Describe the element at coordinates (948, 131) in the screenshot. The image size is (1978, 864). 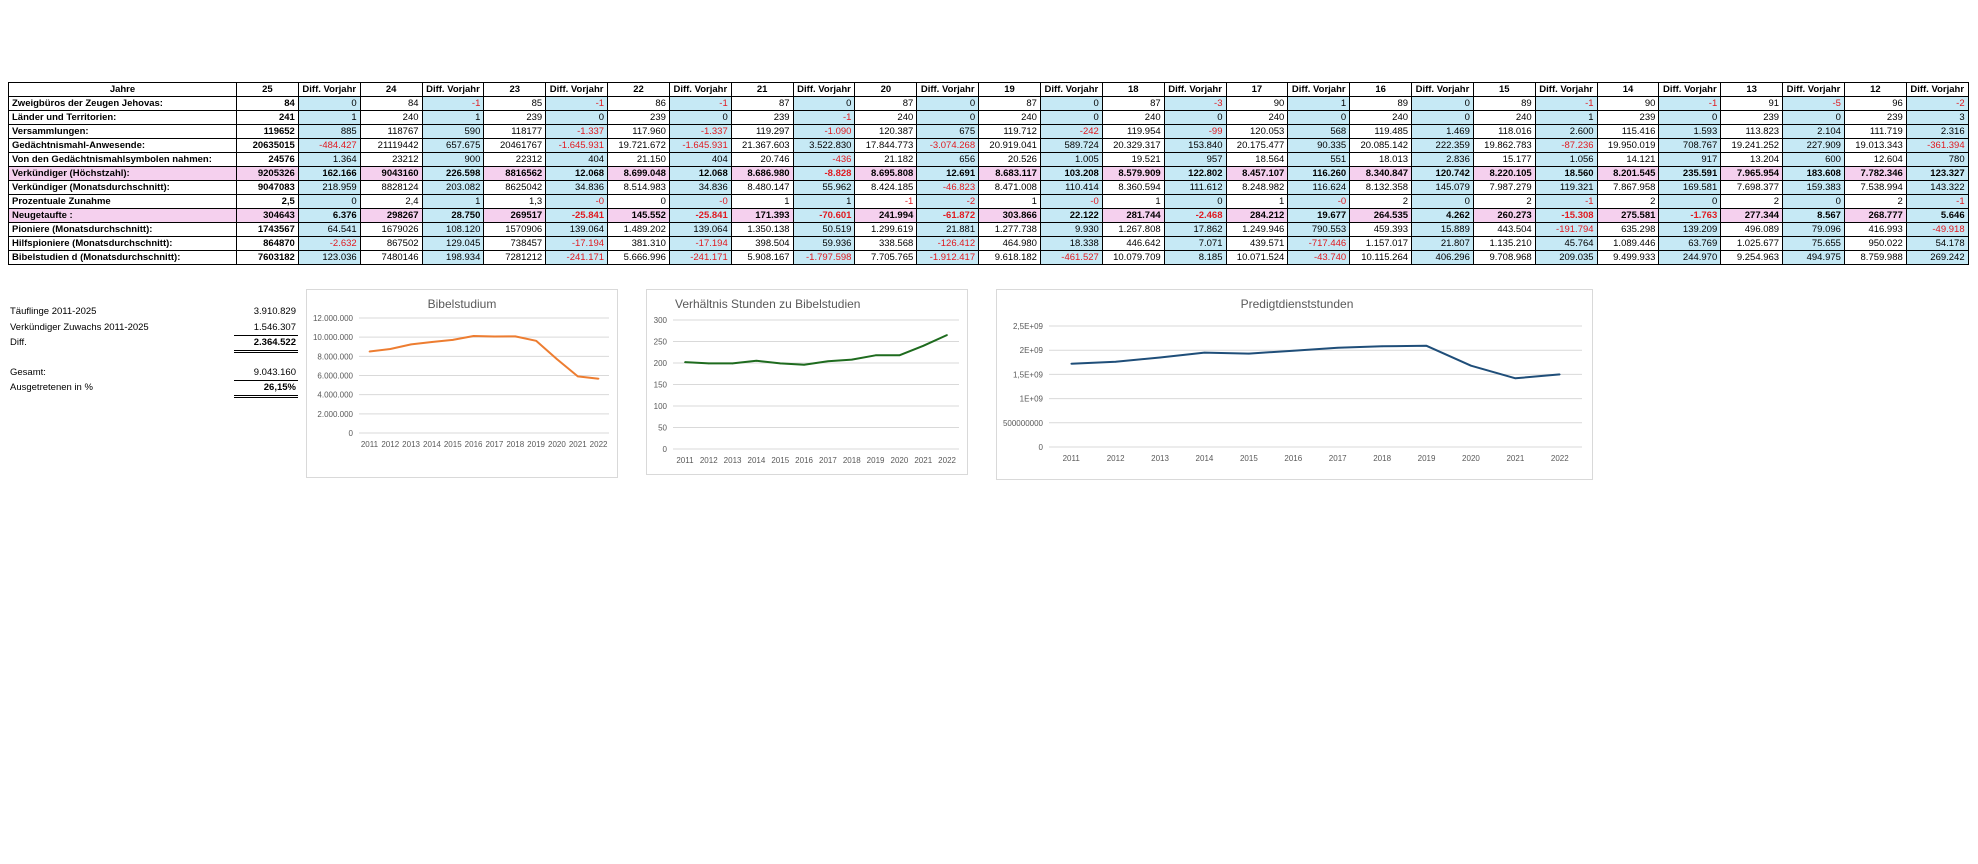
I see `diff-cell: 675` at that location.